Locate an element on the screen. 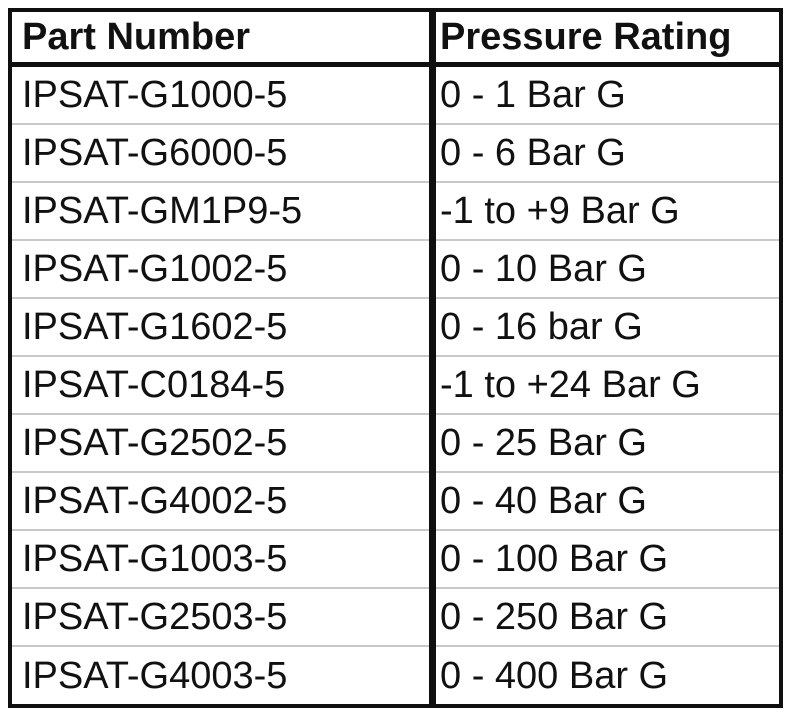 The height and width of the screenshot is (714, 787). header-pressure-rating: Pressure Rating is located at coordinates (586, 36).